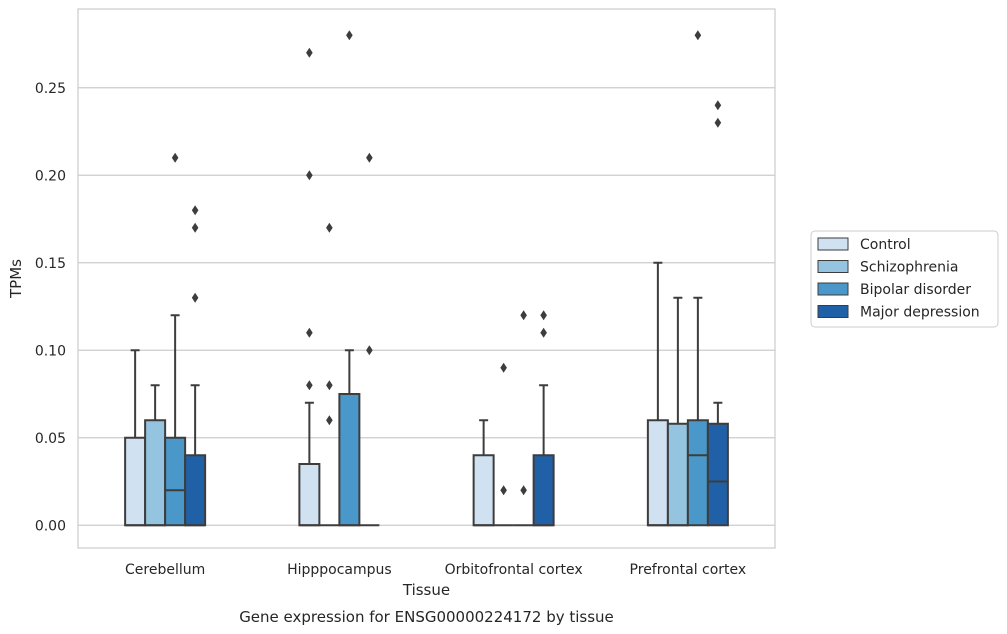 This screenshot has height=634, width=1007. Describe the element at coordinates (50, 351) in the screenshot. I see `y-tick-label: 0.10` at that location.